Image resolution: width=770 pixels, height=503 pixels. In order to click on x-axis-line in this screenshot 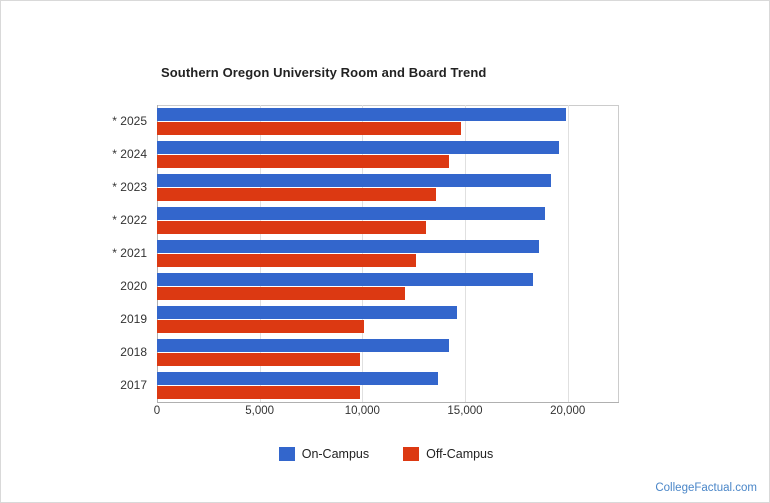, I will do `click(388, 402)`.